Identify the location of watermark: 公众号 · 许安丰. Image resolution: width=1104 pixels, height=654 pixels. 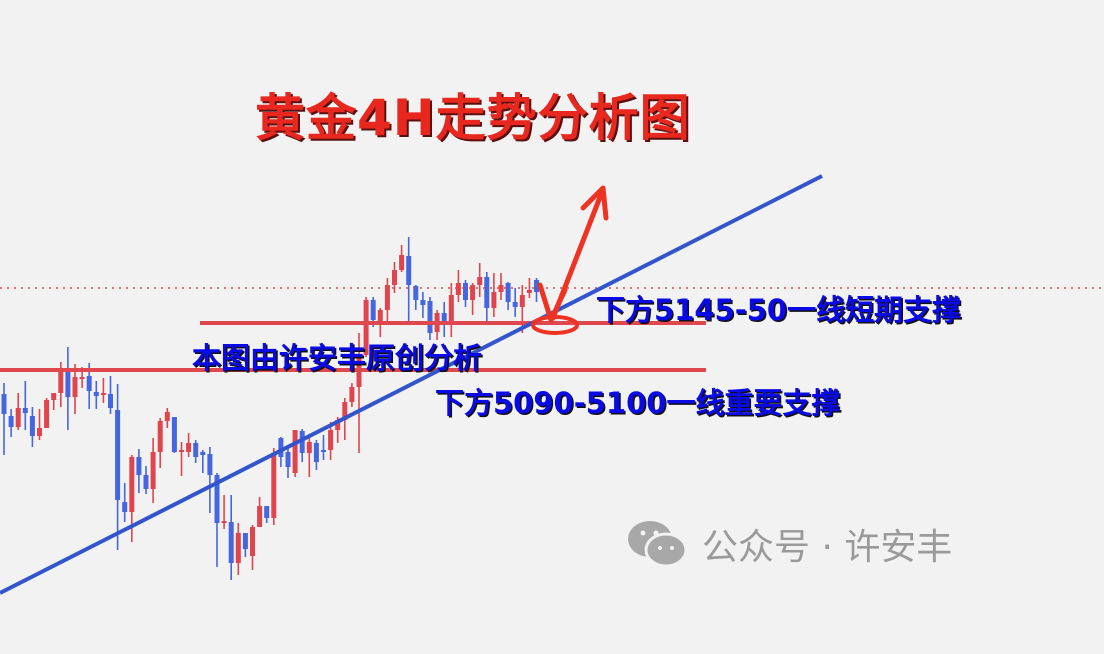
(789, 544).